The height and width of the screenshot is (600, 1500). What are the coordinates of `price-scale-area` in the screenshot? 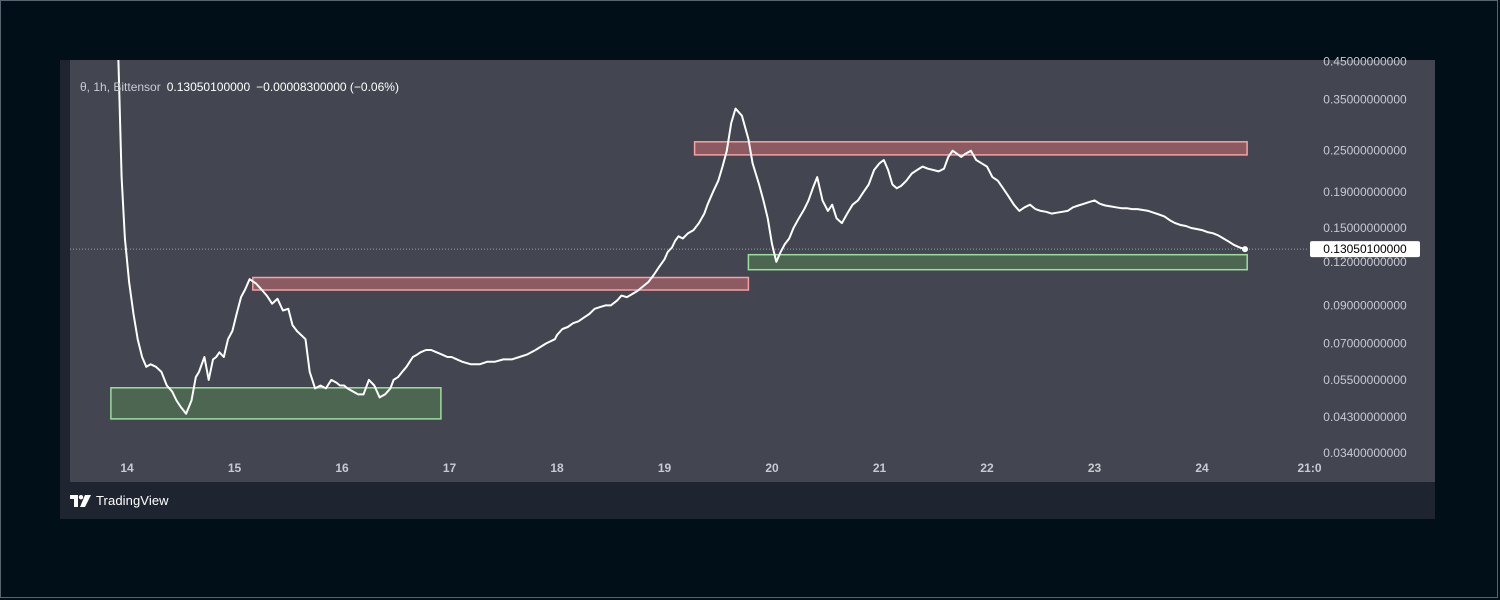 It's located at (1371, 271).